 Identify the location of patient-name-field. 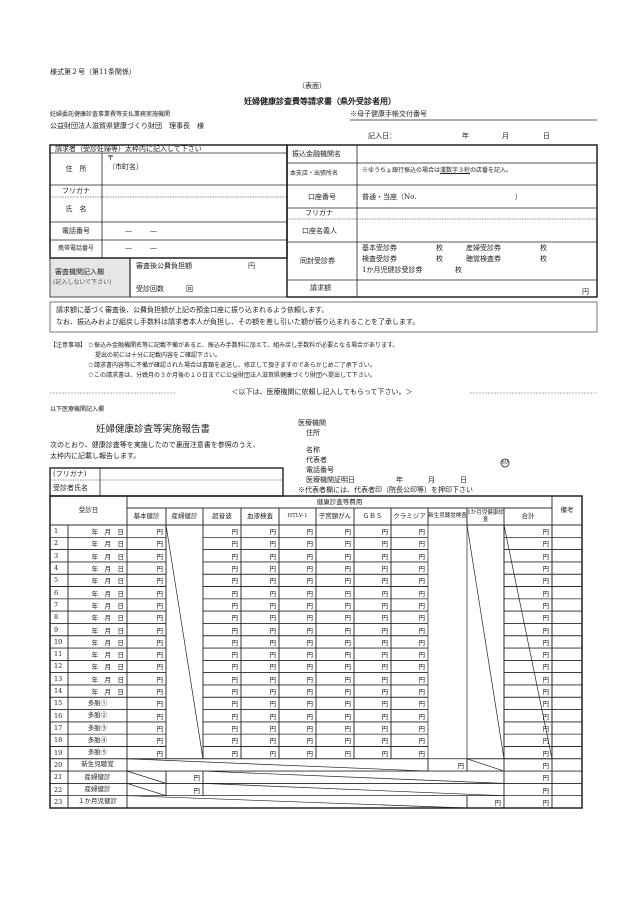
(191, 482).